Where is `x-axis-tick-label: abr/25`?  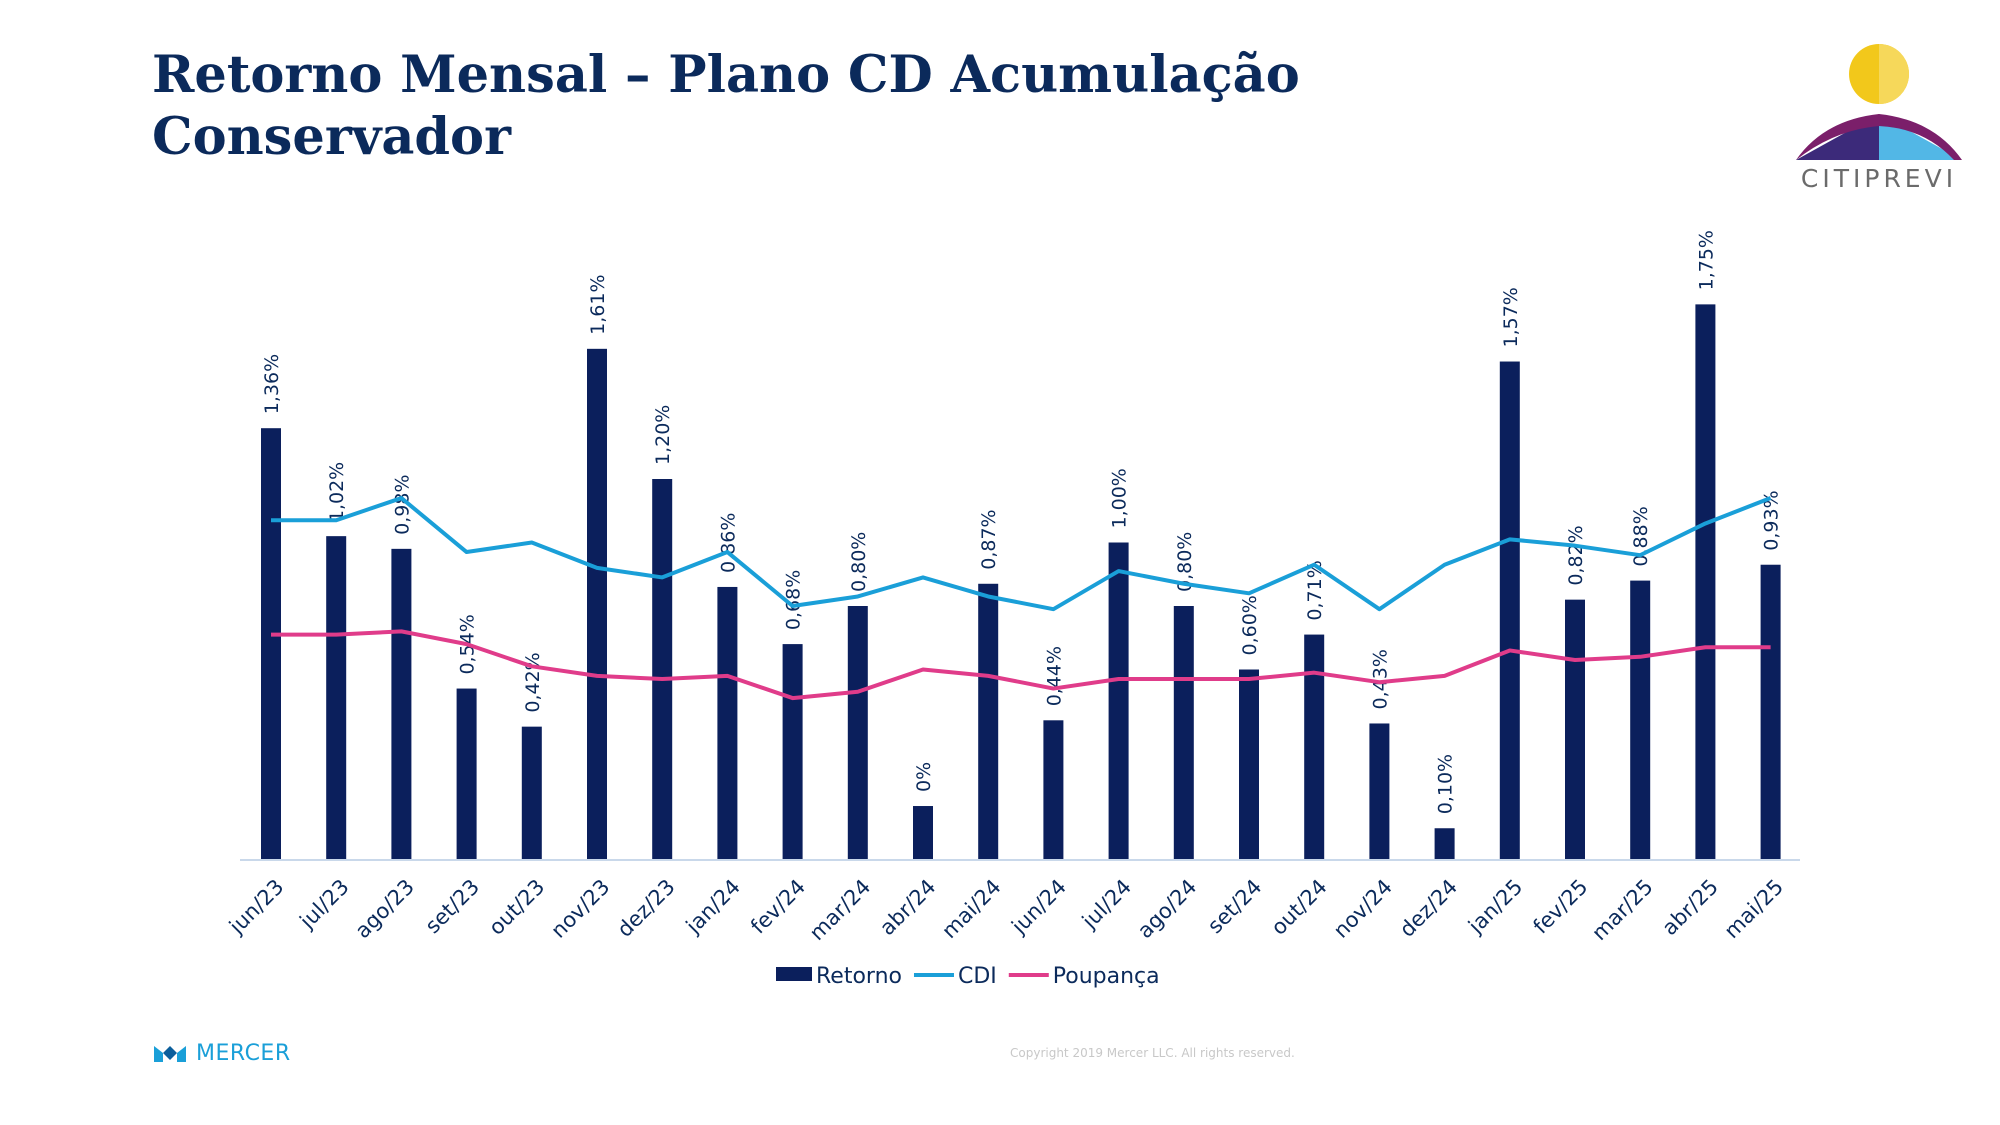
x-axis-tick-label: abr/25 is located at coordinates (1690, 908).